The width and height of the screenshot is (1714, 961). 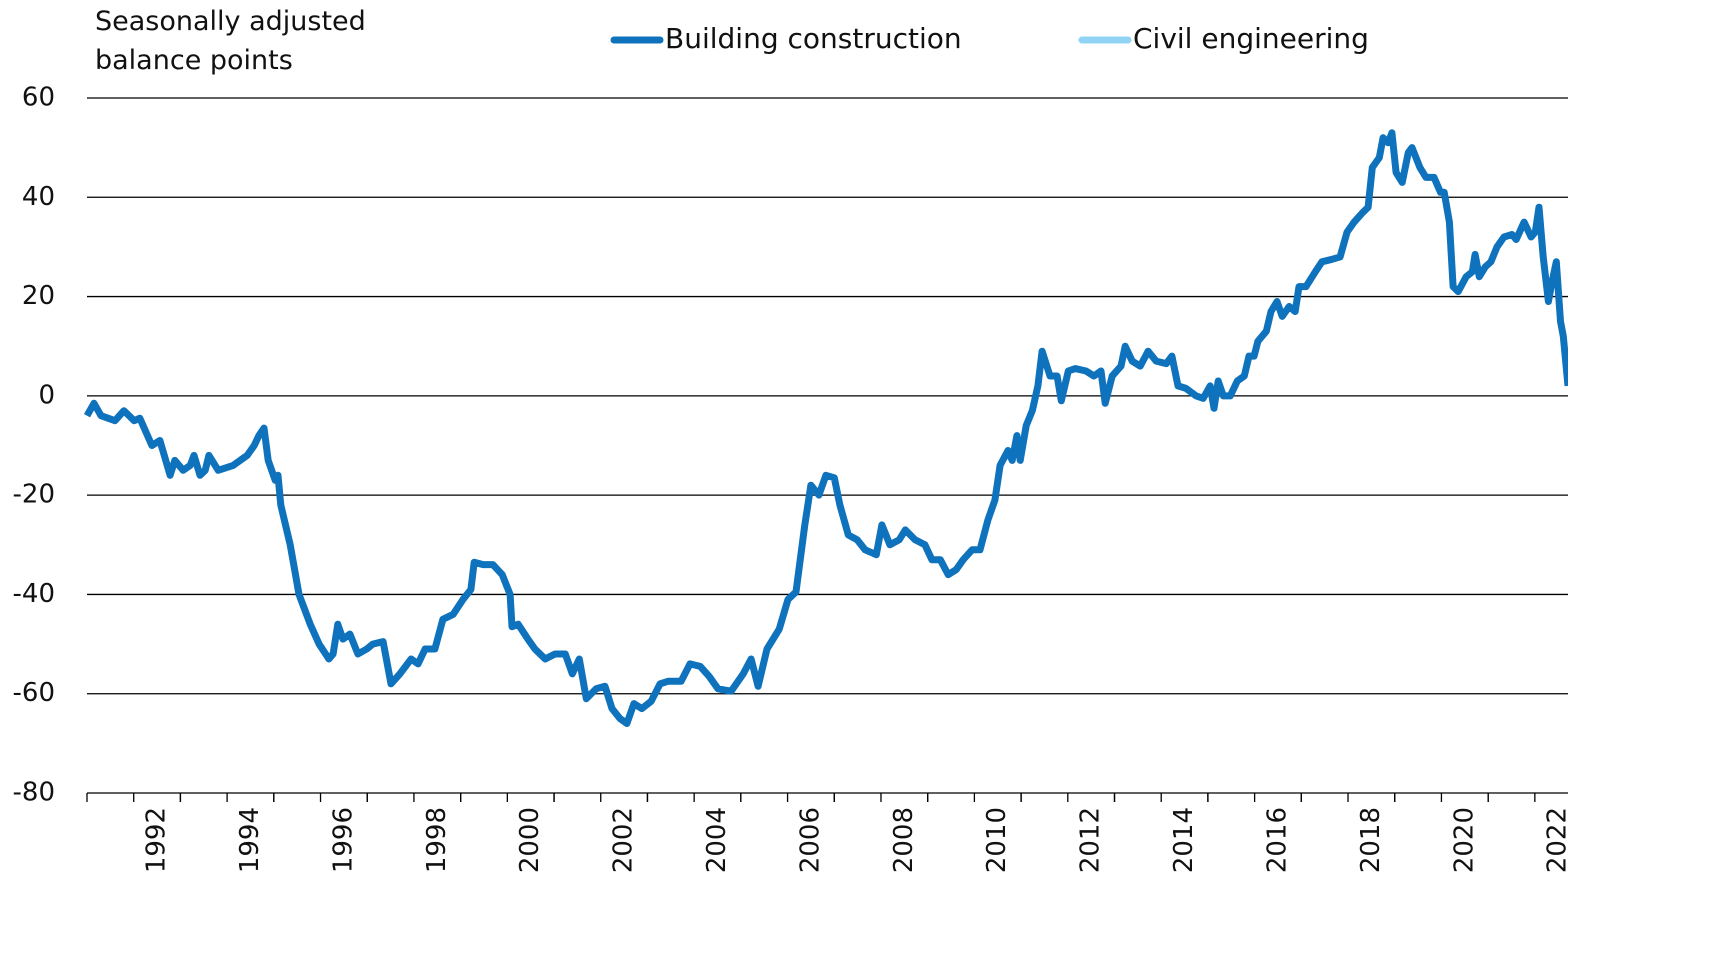 What do you see at coordinates (1184, 840) in the screenshot?
I see `x-tick-label: 2014` at bounding box center [1184, 840].